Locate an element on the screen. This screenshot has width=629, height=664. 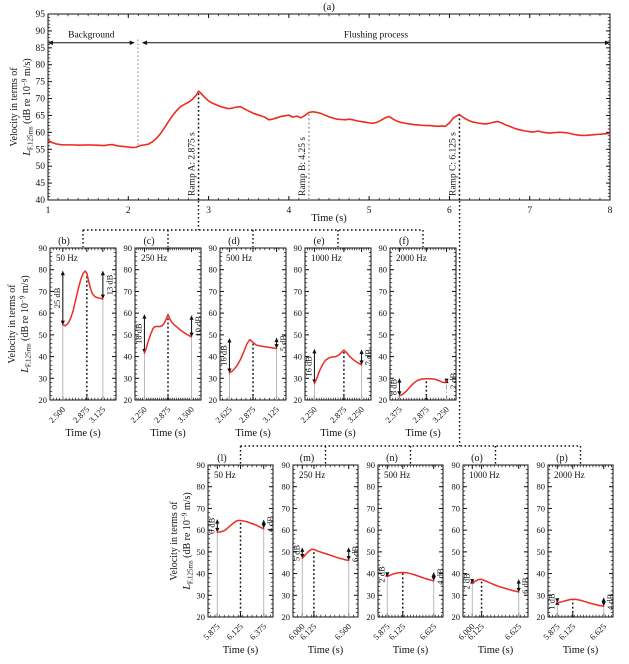
frequency-label: 250 Hz is located at coordinates (312, 475).